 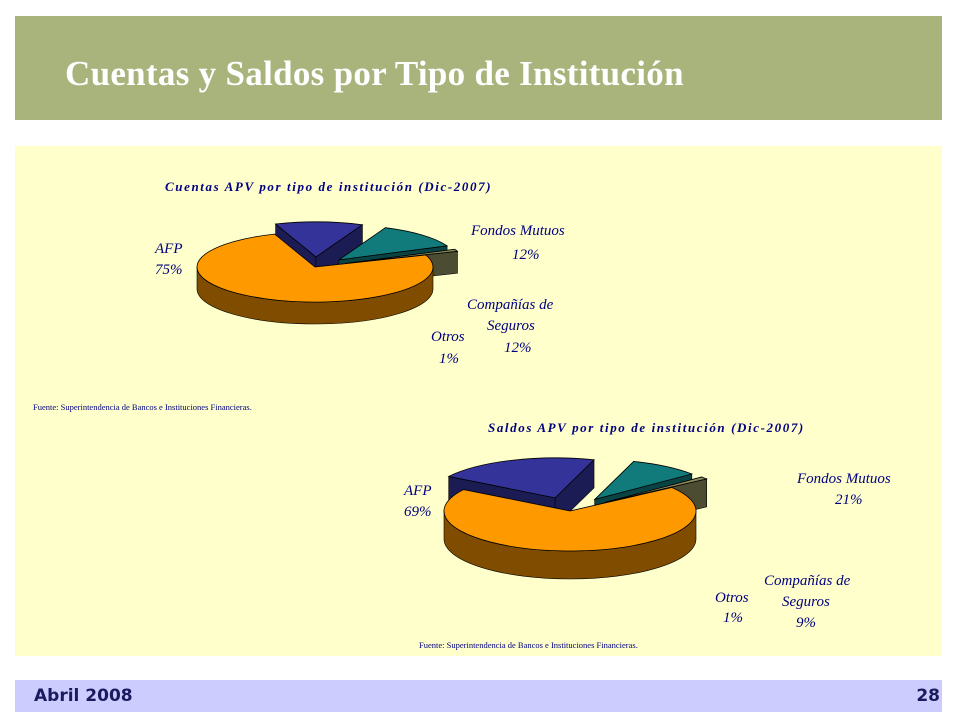 What do you see at coordinates (521, 478) in the screenshot?
I see `slice-fondos-mutuos-saldos` at bounding box center [521, 478].